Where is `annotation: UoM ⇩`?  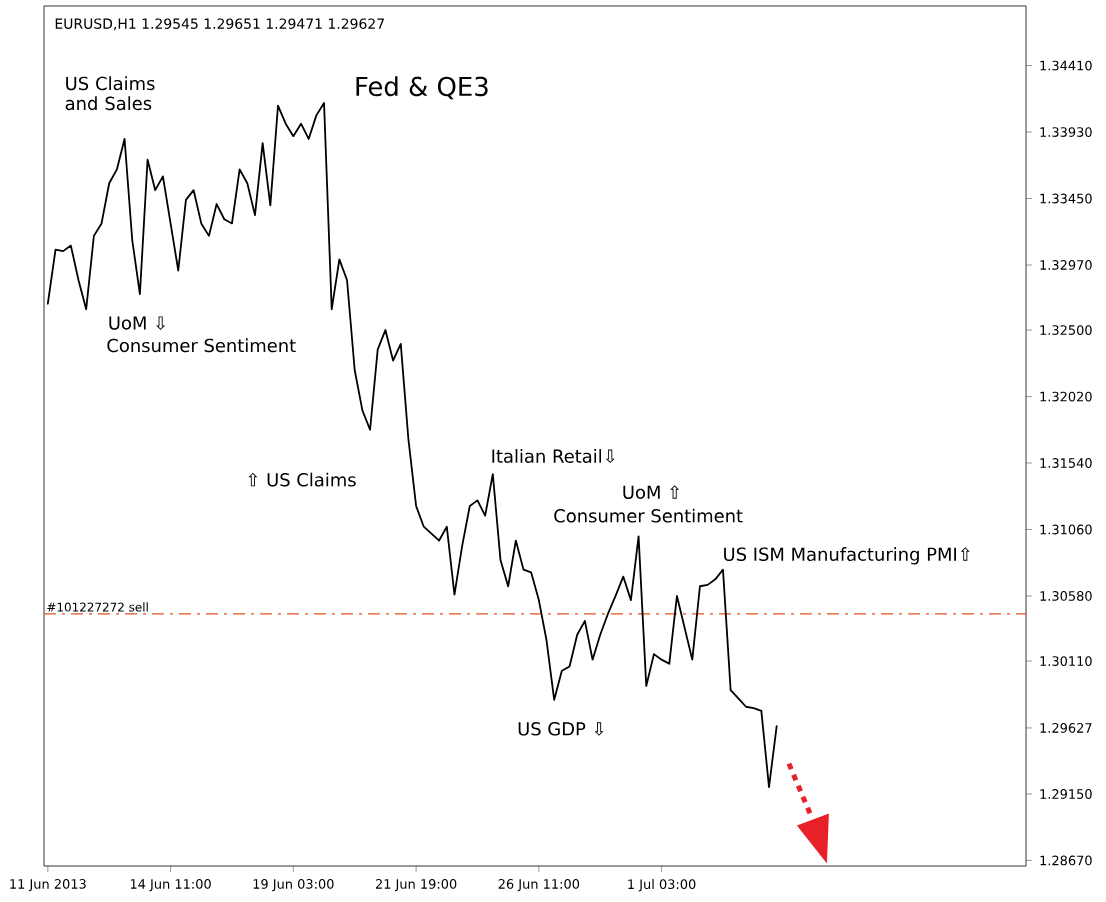
annotation: UoM ⇩ is located at coordinates (137, 323).